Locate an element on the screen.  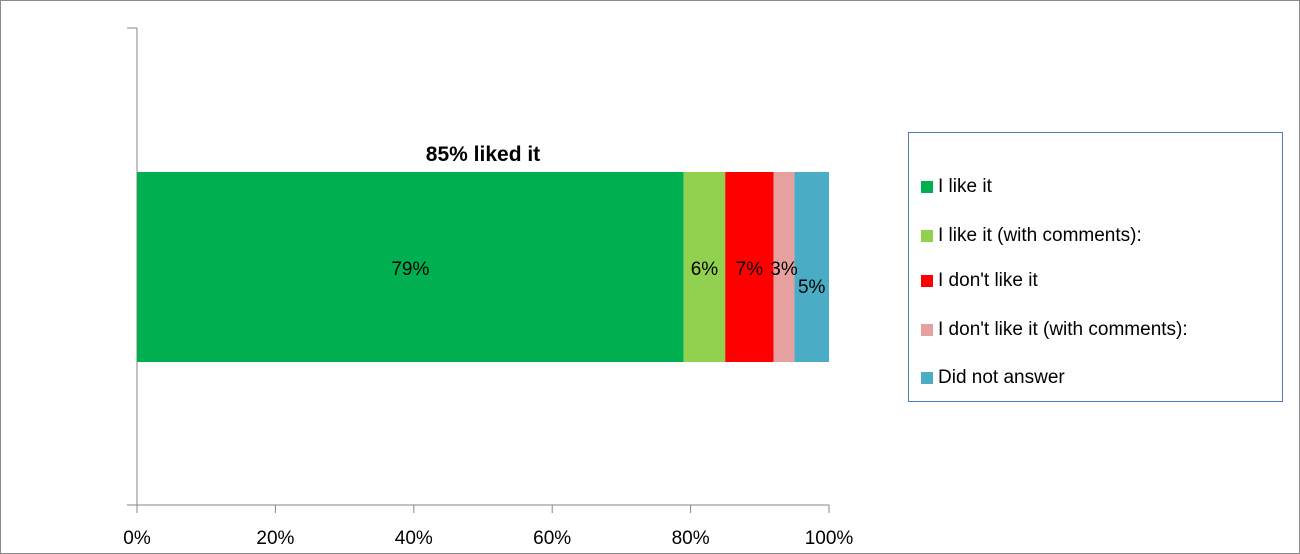
legend-item: I don't like it (with comments): is located at coordinates (1054, 330).